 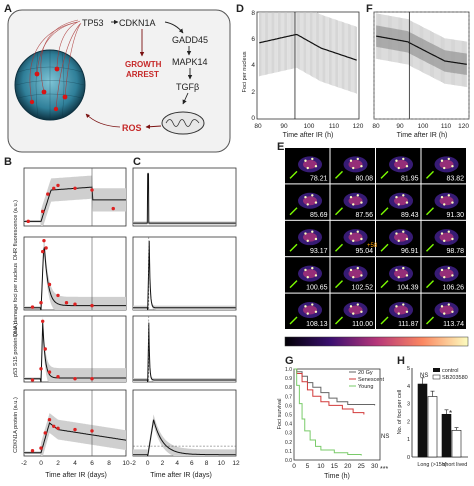 What do you see at coordinates (75, 438) in the screenshot?
I see `panel-b-mean-line` at bounding box center [75, 438].